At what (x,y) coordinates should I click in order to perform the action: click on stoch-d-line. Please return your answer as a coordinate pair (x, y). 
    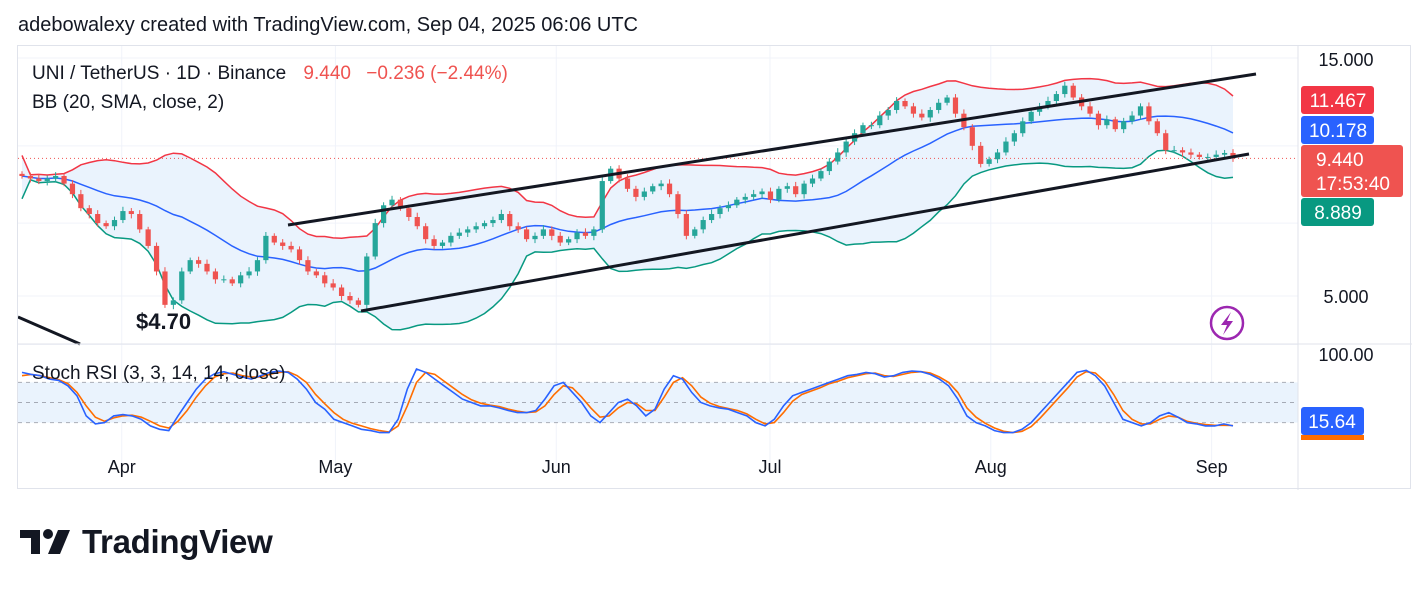
    Looking at the image, I should click on (627, 402).